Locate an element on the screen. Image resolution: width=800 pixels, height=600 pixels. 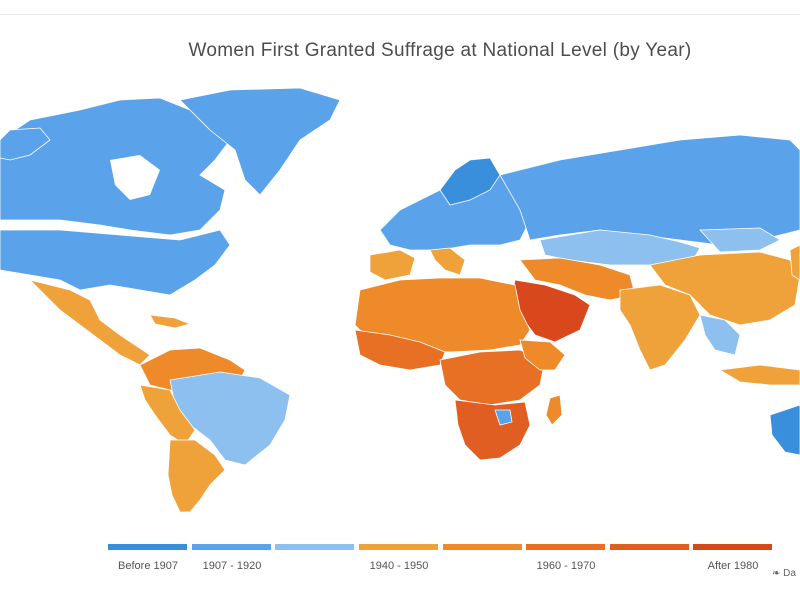
legend-label-1: 1907 - 1920 is located at coordinates (232, 566).